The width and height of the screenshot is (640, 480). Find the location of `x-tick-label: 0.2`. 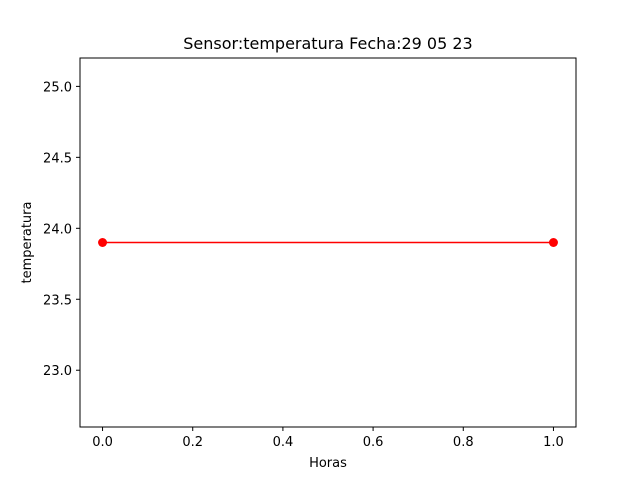

x-tick-label: 0.2 is located at coordinates (192, 442).